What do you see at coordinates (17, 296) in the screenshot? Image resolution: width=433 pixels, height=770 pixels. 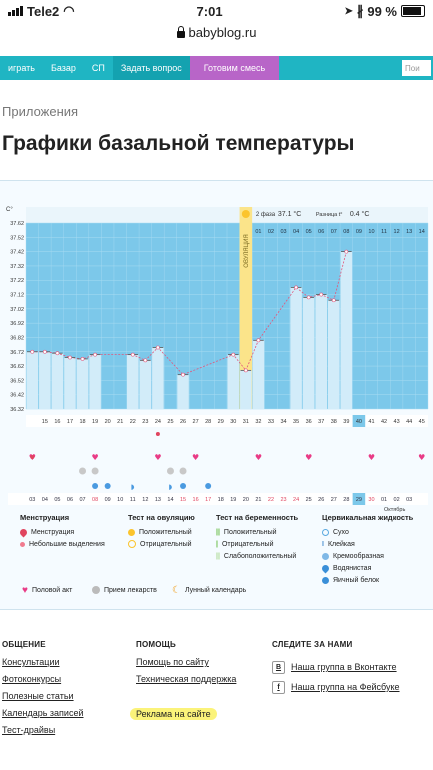 I see `y-tick-label: 37.12` at bounding box center [17, 296].